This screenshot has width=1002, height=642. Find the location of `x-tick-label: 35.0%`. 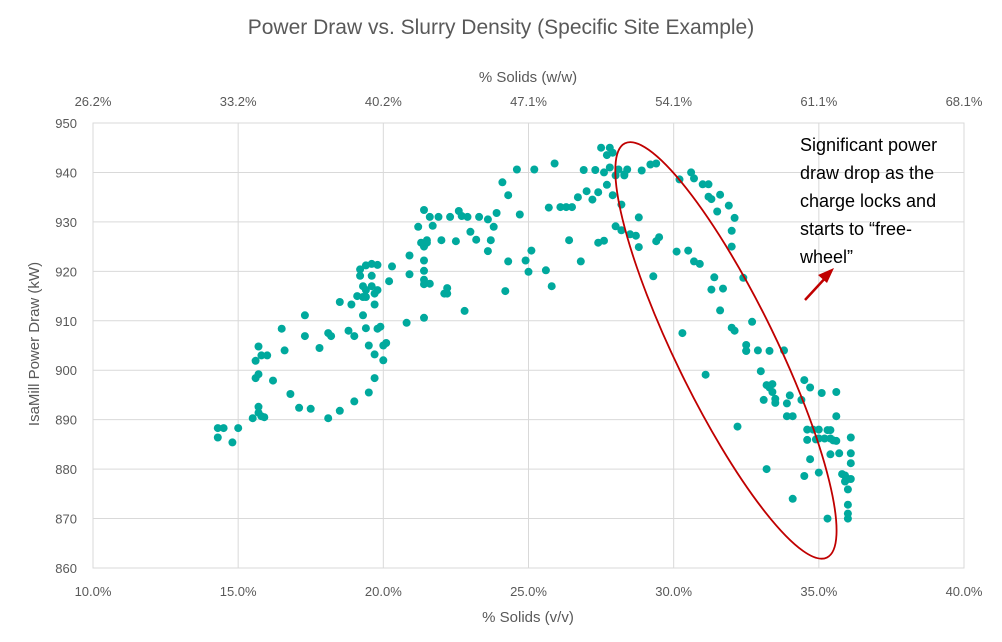

x-tick-label: 35.0% is located at coordinates (818, 591).